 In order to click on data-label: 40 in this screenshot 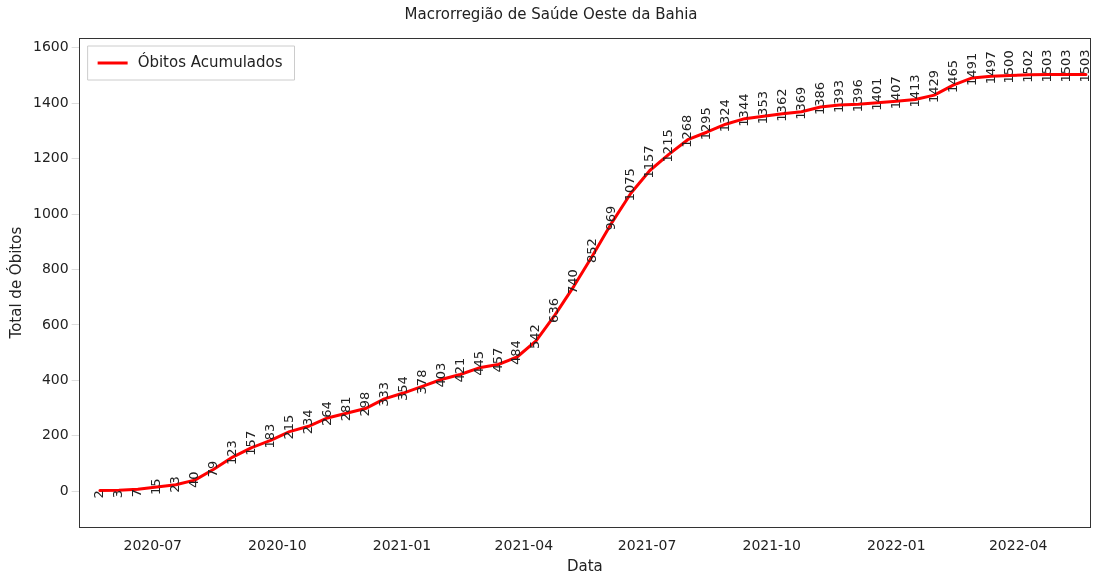, I will do `click(194, 480)`.